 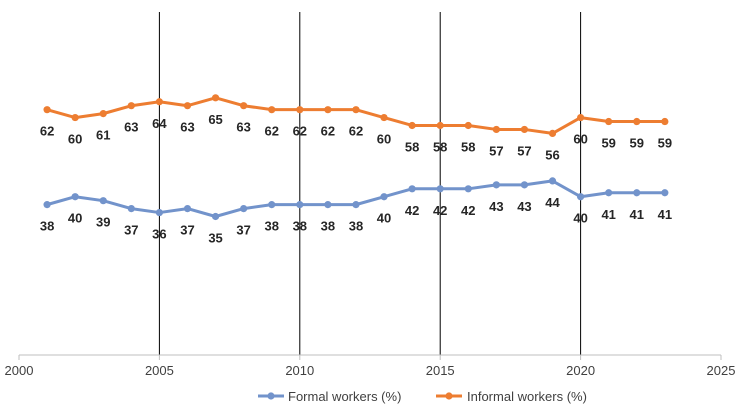 I want to click on data-label-informal: 65, so click(x=215, y=119).